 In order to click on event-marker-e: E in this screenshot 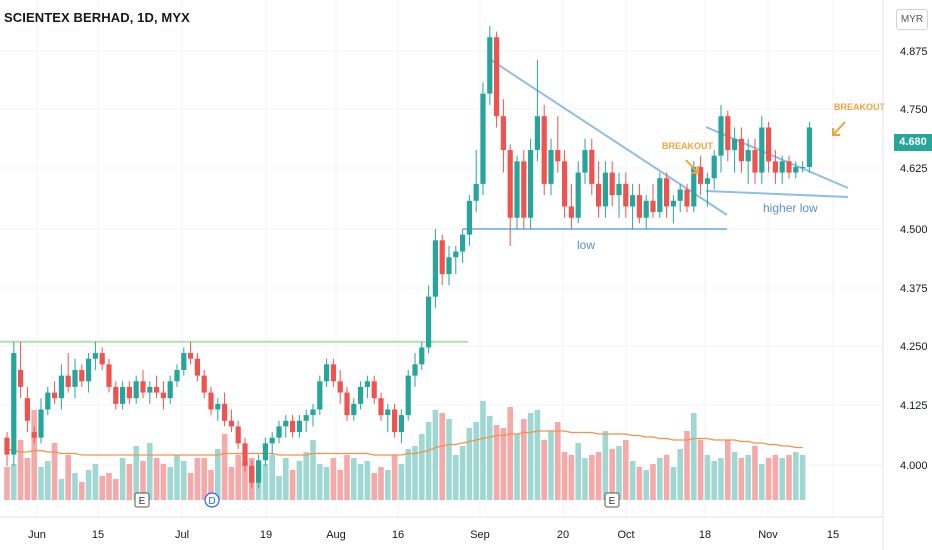, I will do `click(142, 500)`.